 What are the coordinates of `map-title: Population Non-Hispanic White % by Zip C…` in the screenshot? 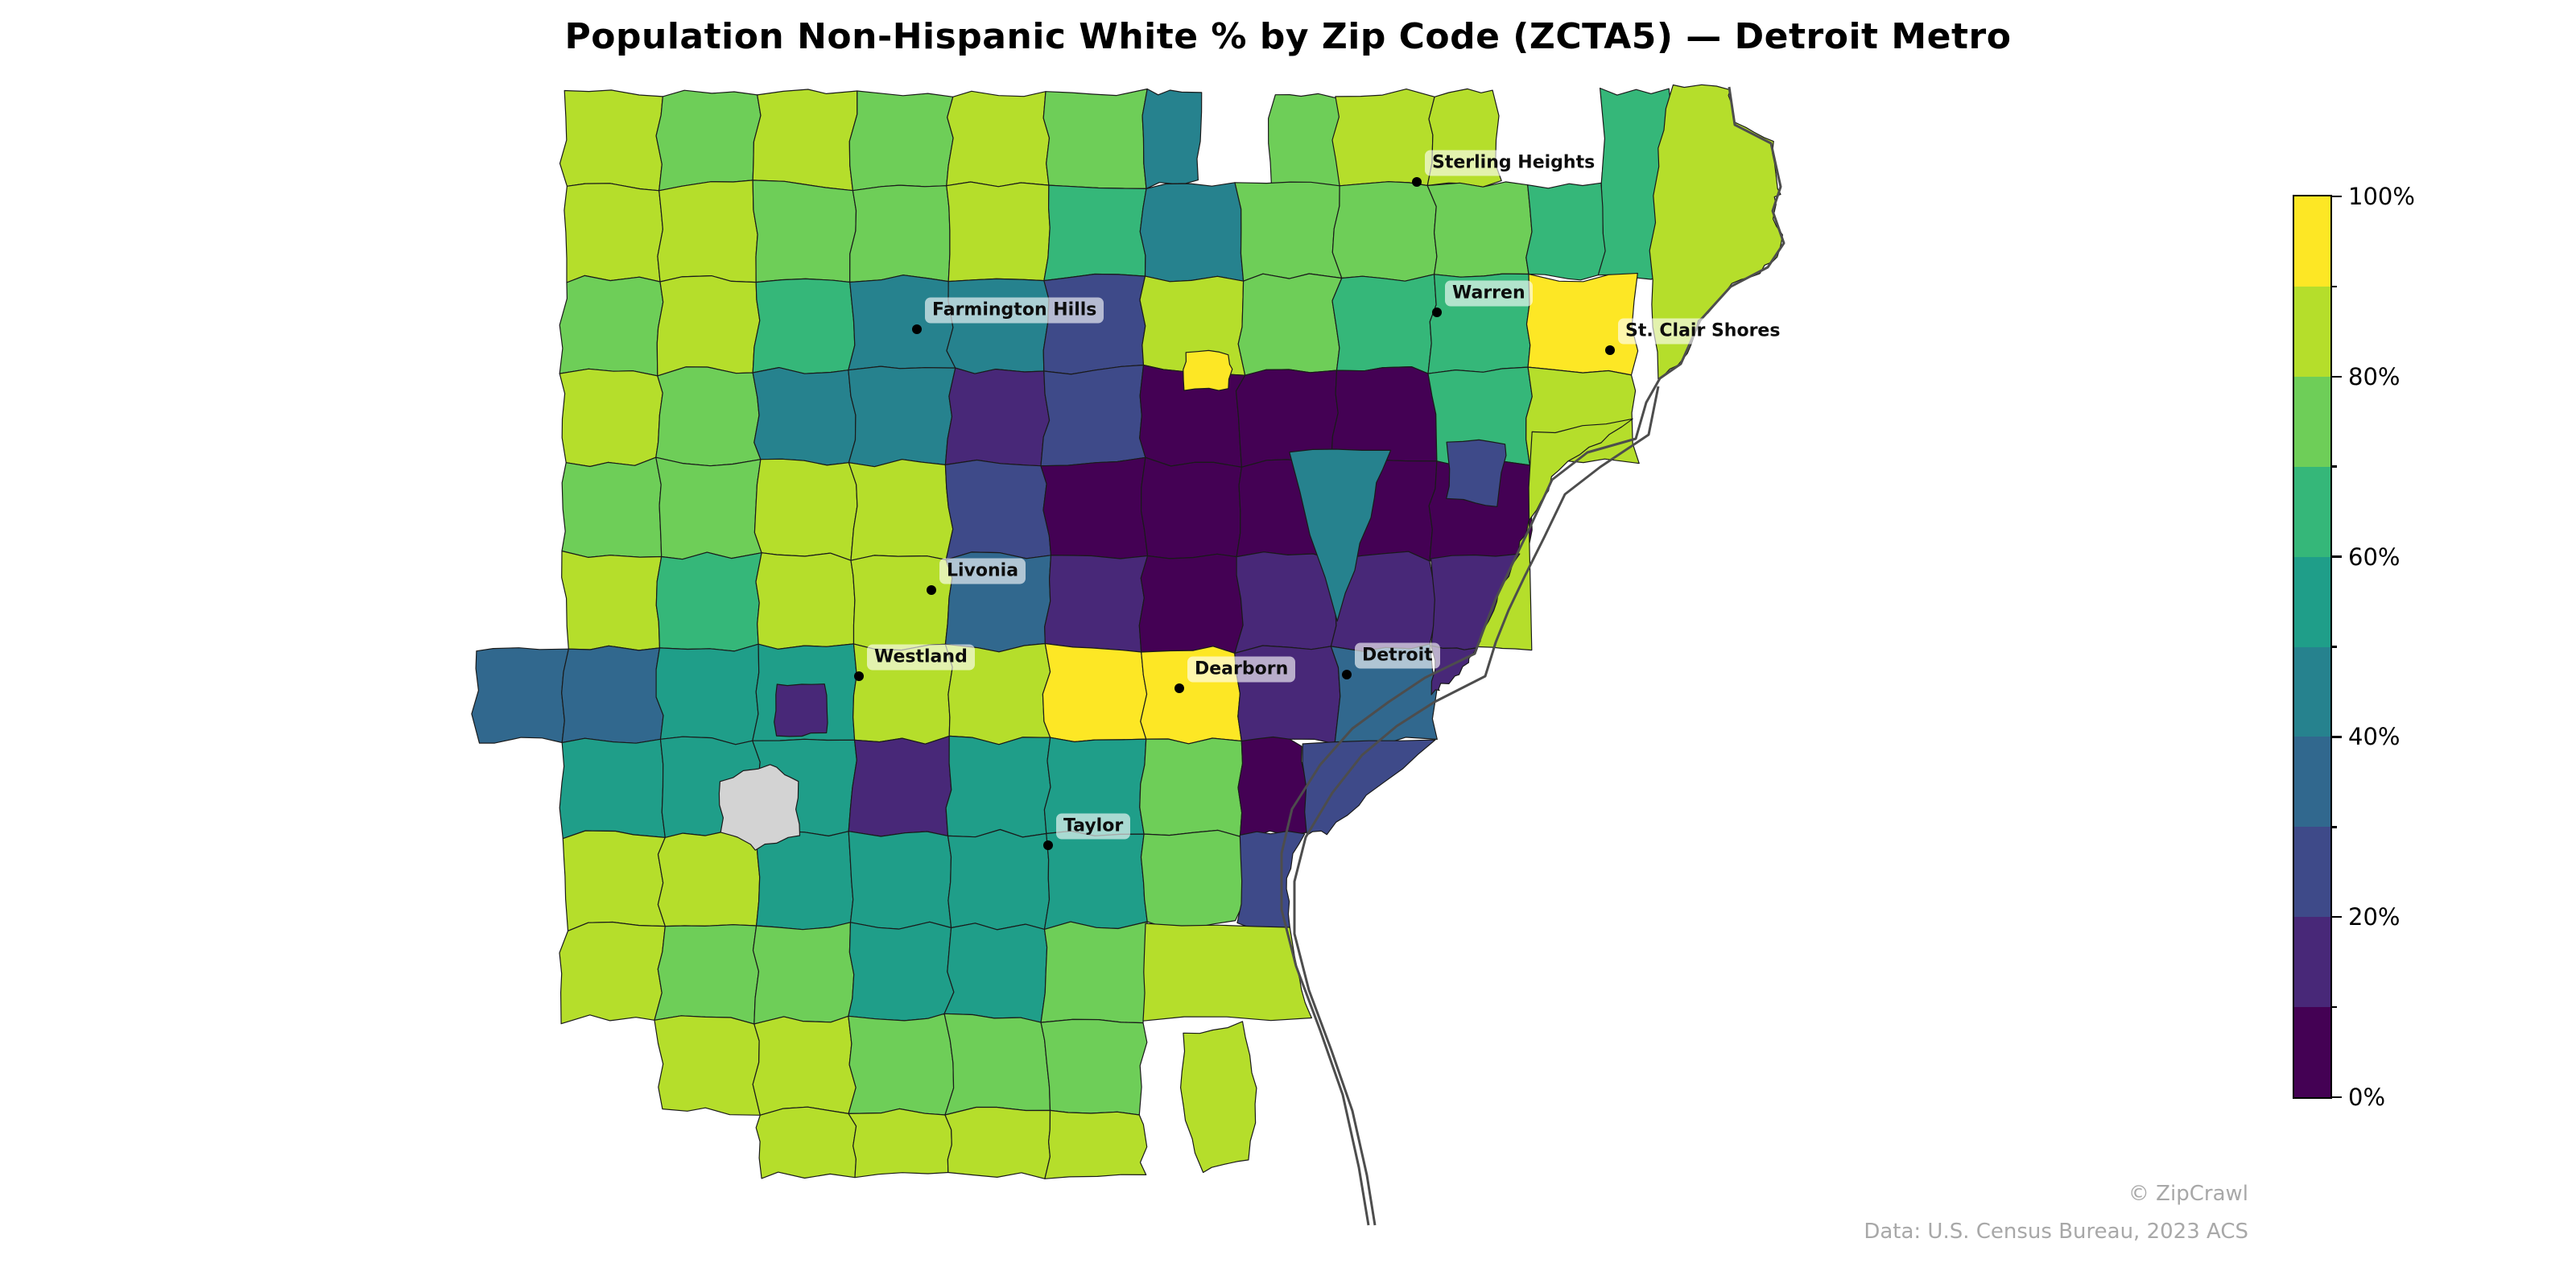 It's located at (1288, 36).